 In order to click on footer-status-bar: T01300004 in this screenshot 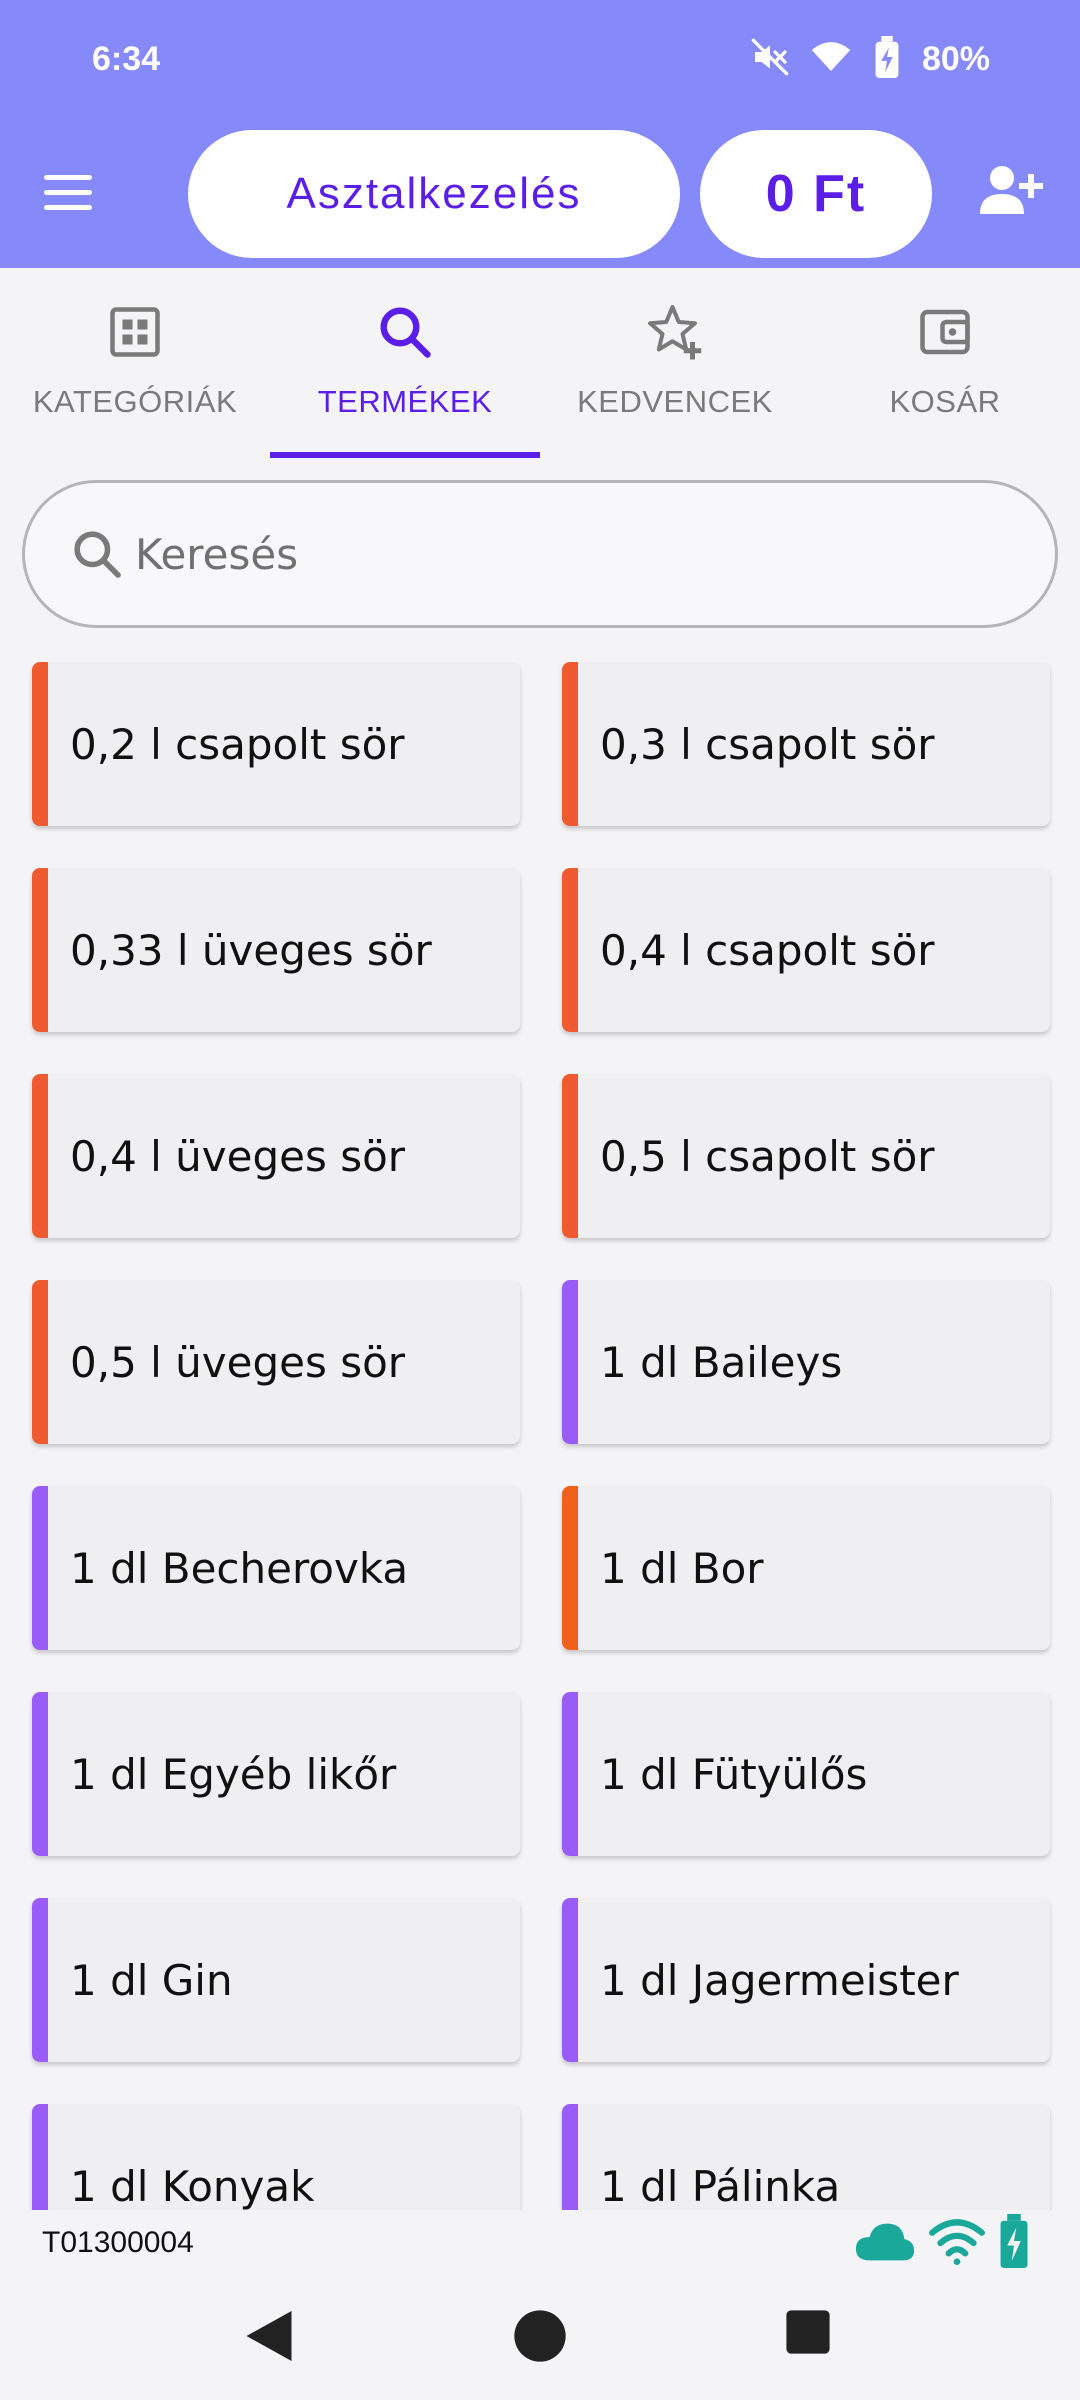, I will do `click(540, 2244)`.